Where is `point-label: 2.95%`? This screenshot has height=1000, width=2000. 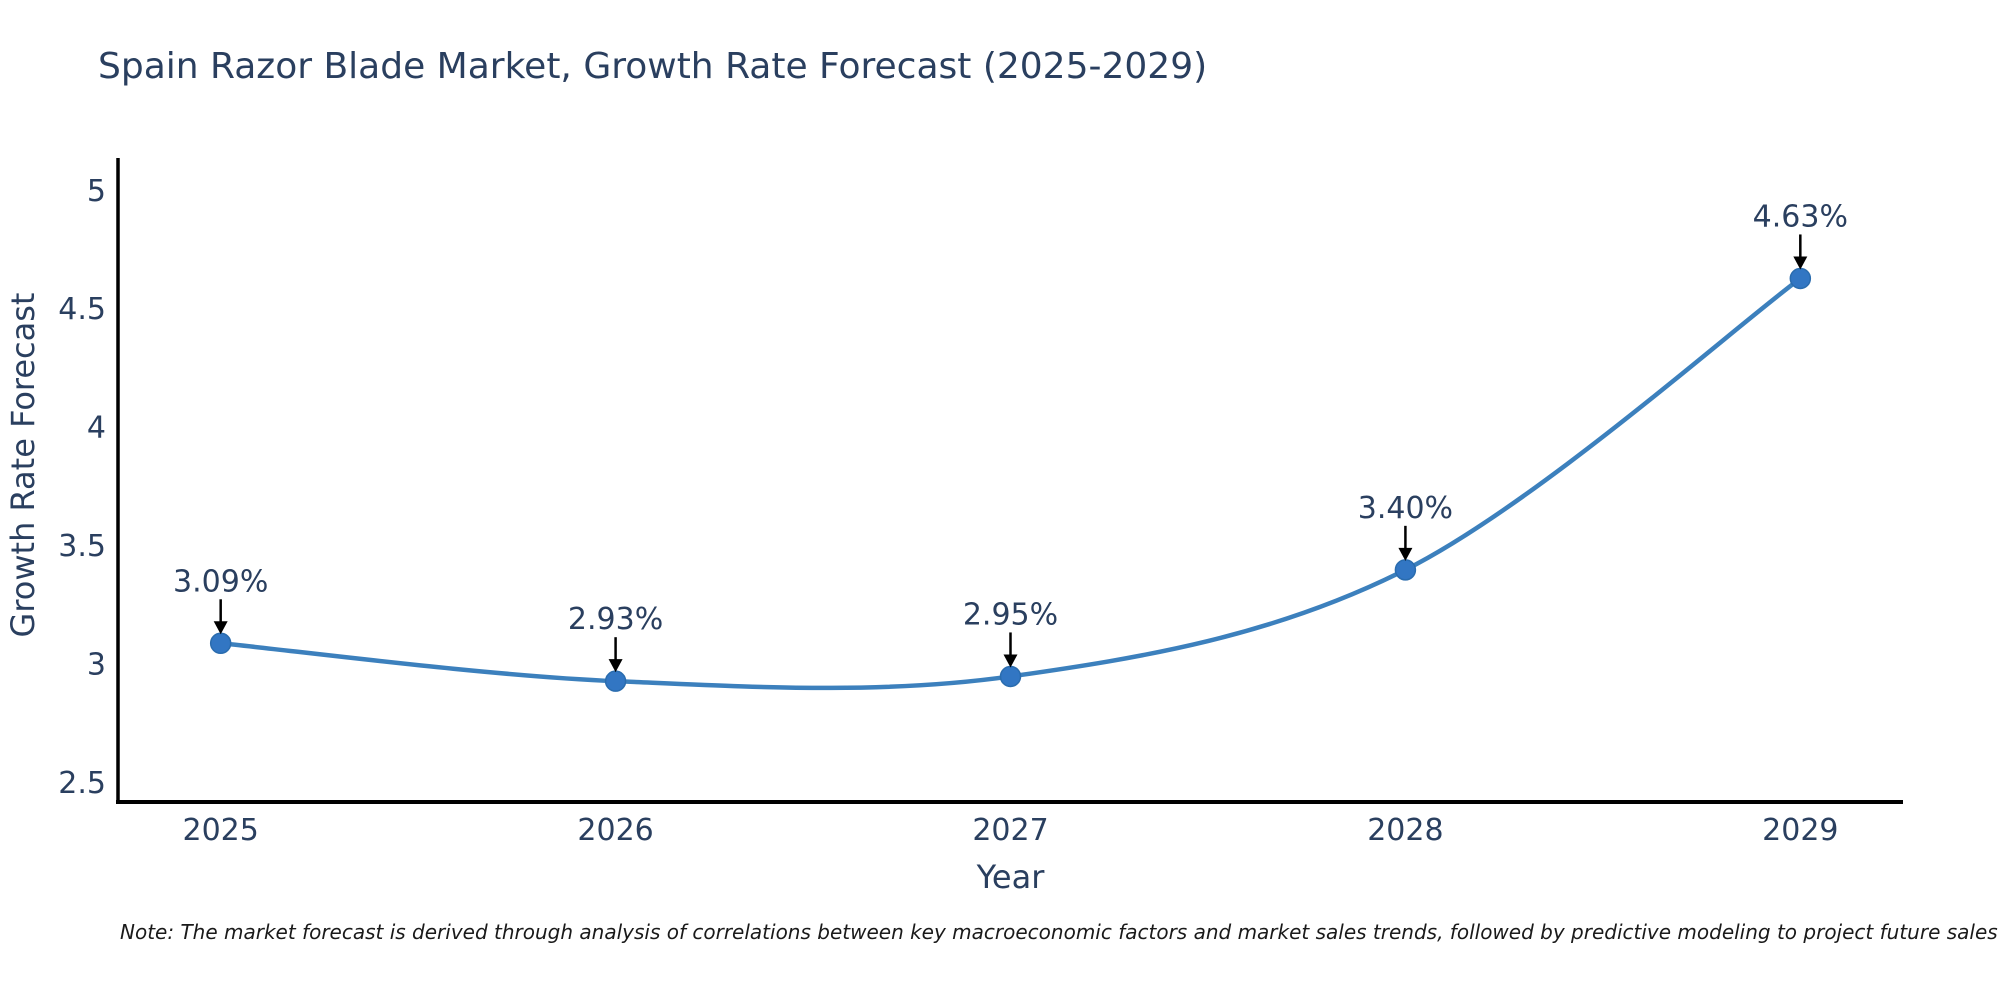
point-label: 2.95% is located at coordinates (1010, 614).